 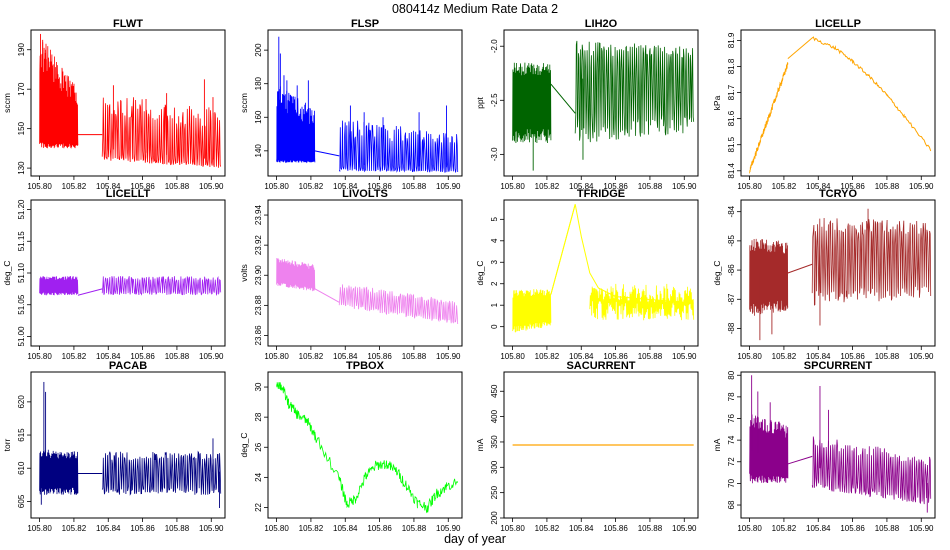 What do you see at coordinates (731, 374) in the screenshot?
I see `y-tick-label: 80` at bounding box center [731, 374].